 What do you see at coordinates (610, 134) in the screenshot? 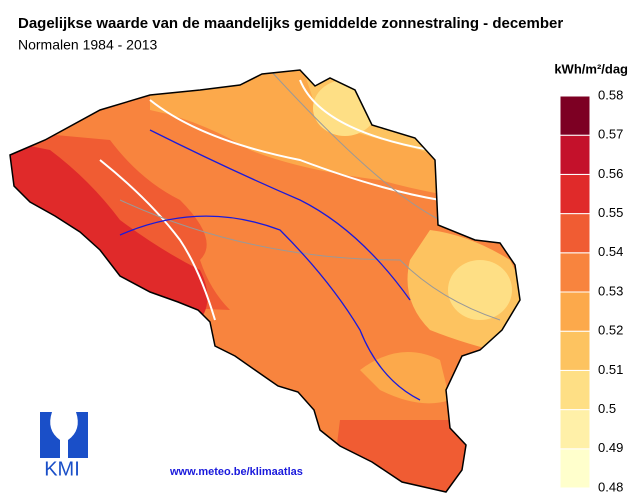
I see `legend-tick-label: 0.57` at bounding box center [610, 134].